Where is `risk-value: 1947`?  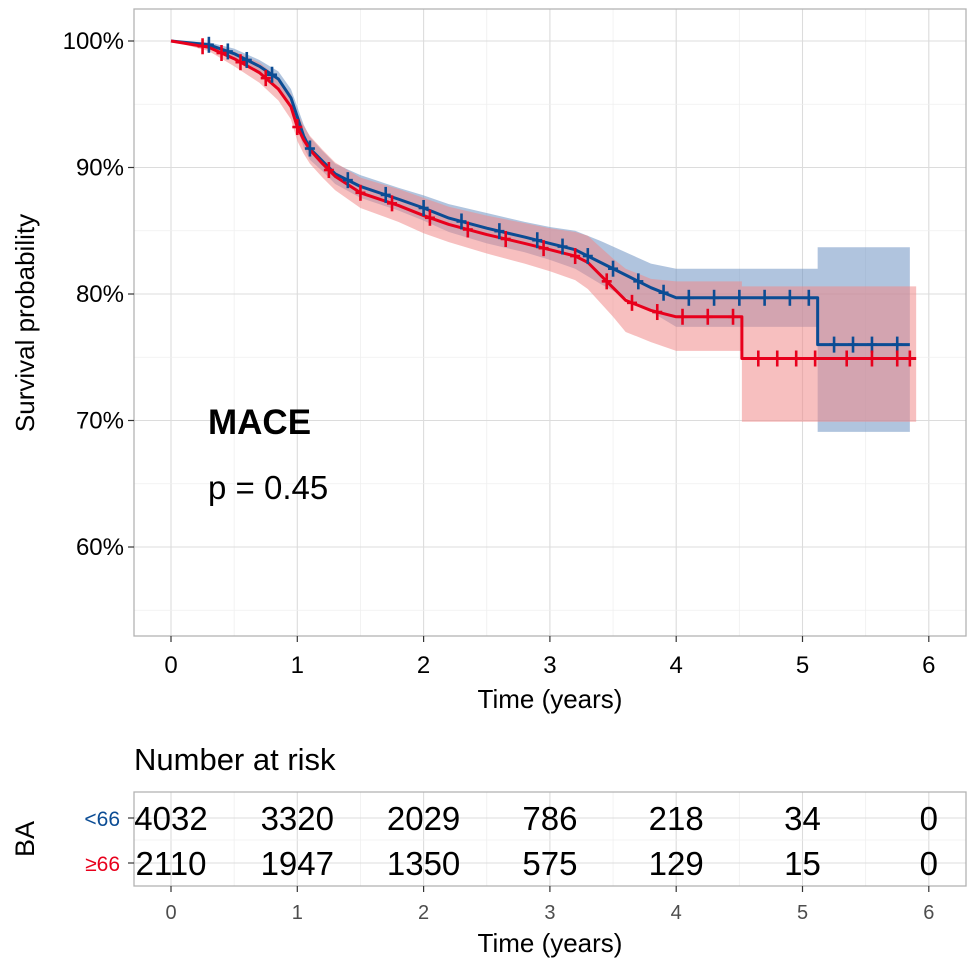 risk-value: 1947 is located at coordinates (297, 863).